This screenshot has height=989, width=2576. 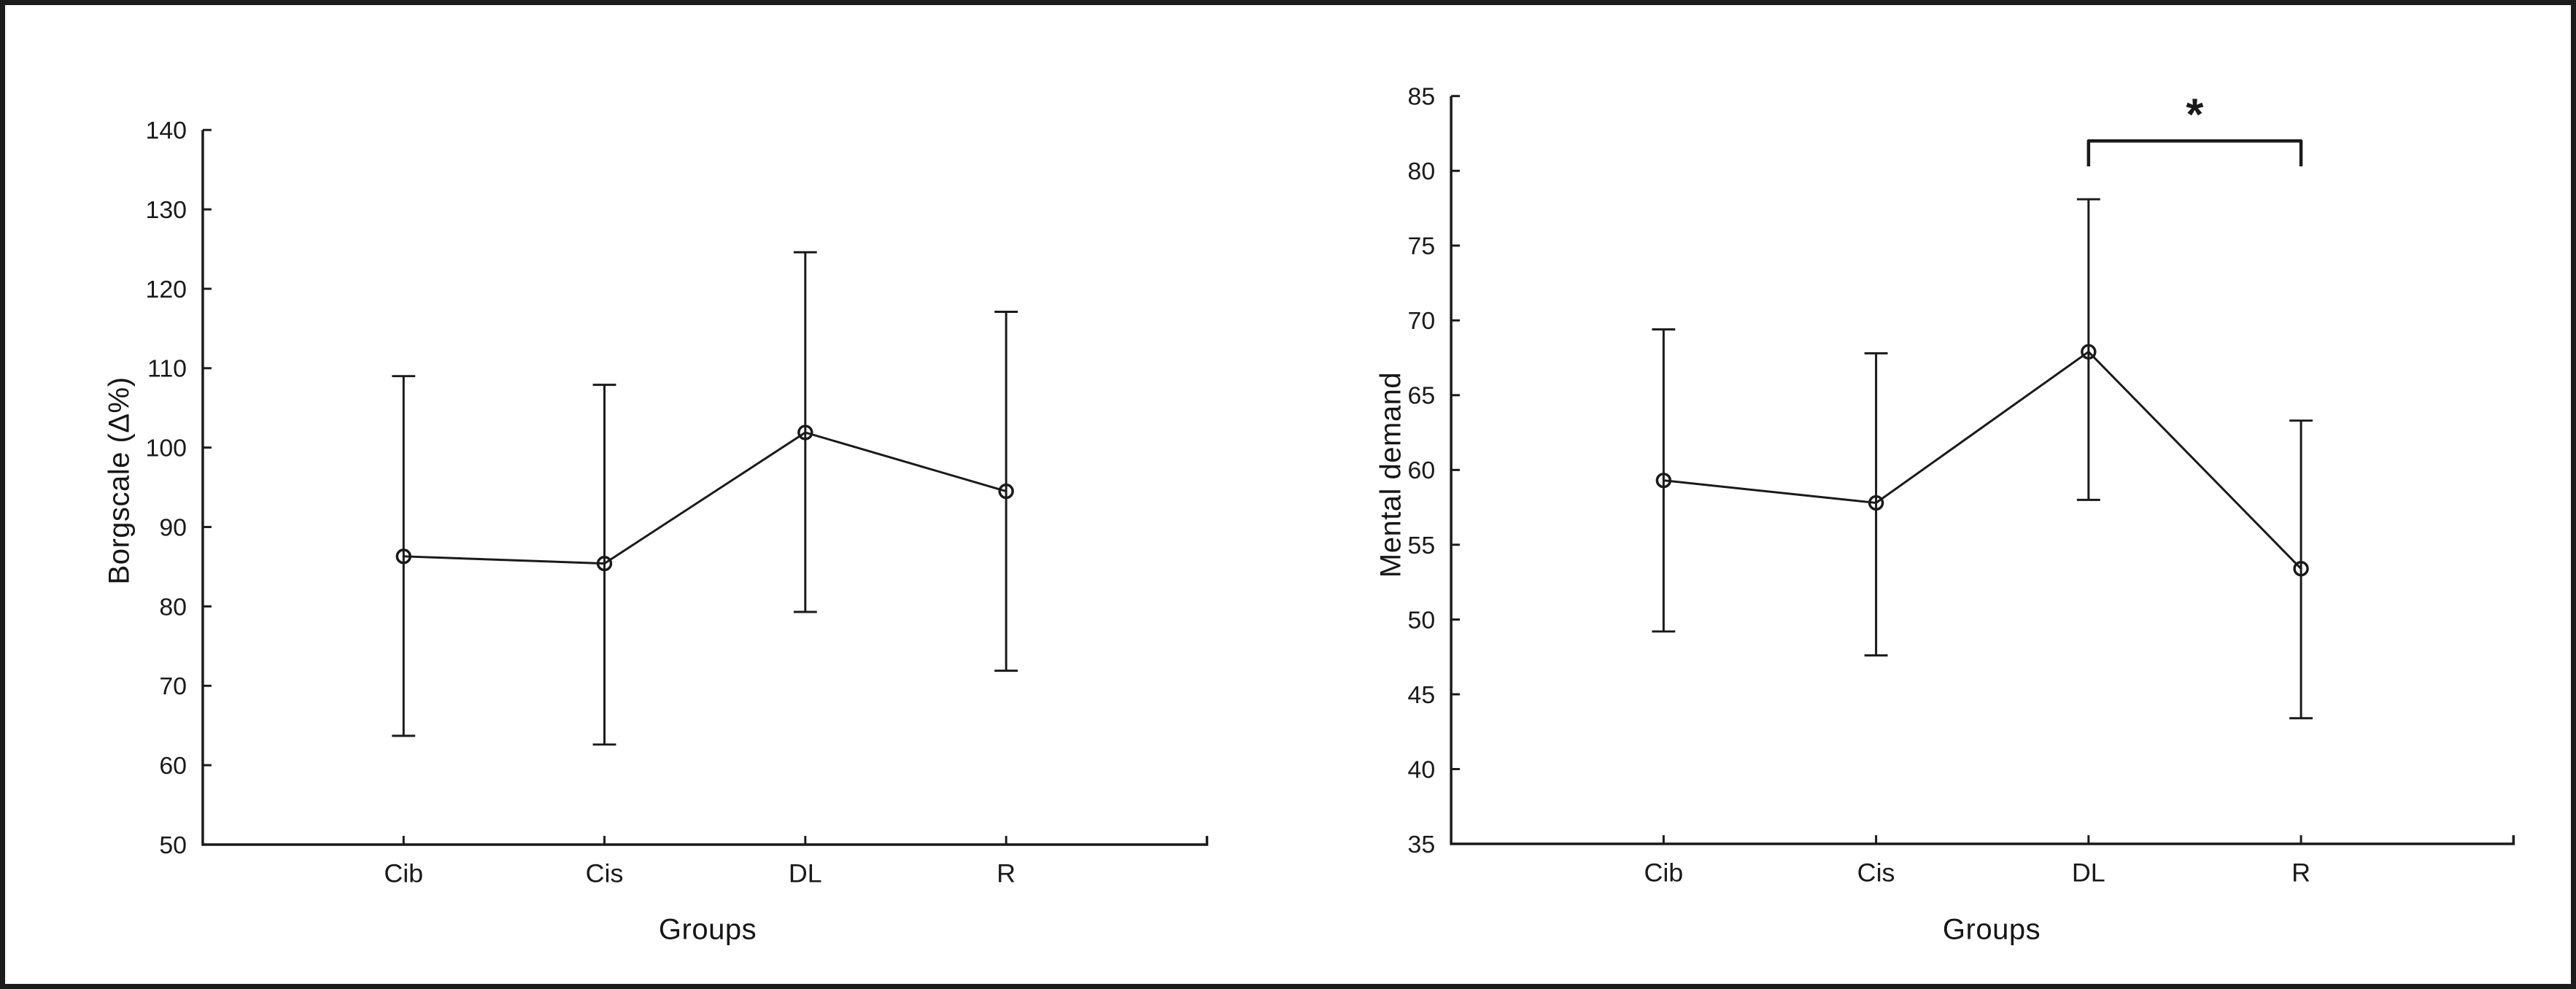 I want to click on left-y-tick-label-70: 70, so click(x=173, y=686).